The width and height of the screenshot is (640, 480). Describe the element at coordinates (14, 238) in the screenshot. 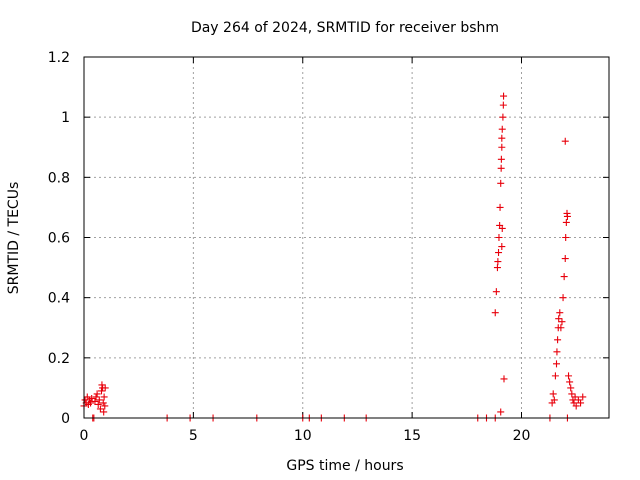

I see `y-axis-label: SRMTID / TECUs` at that location.